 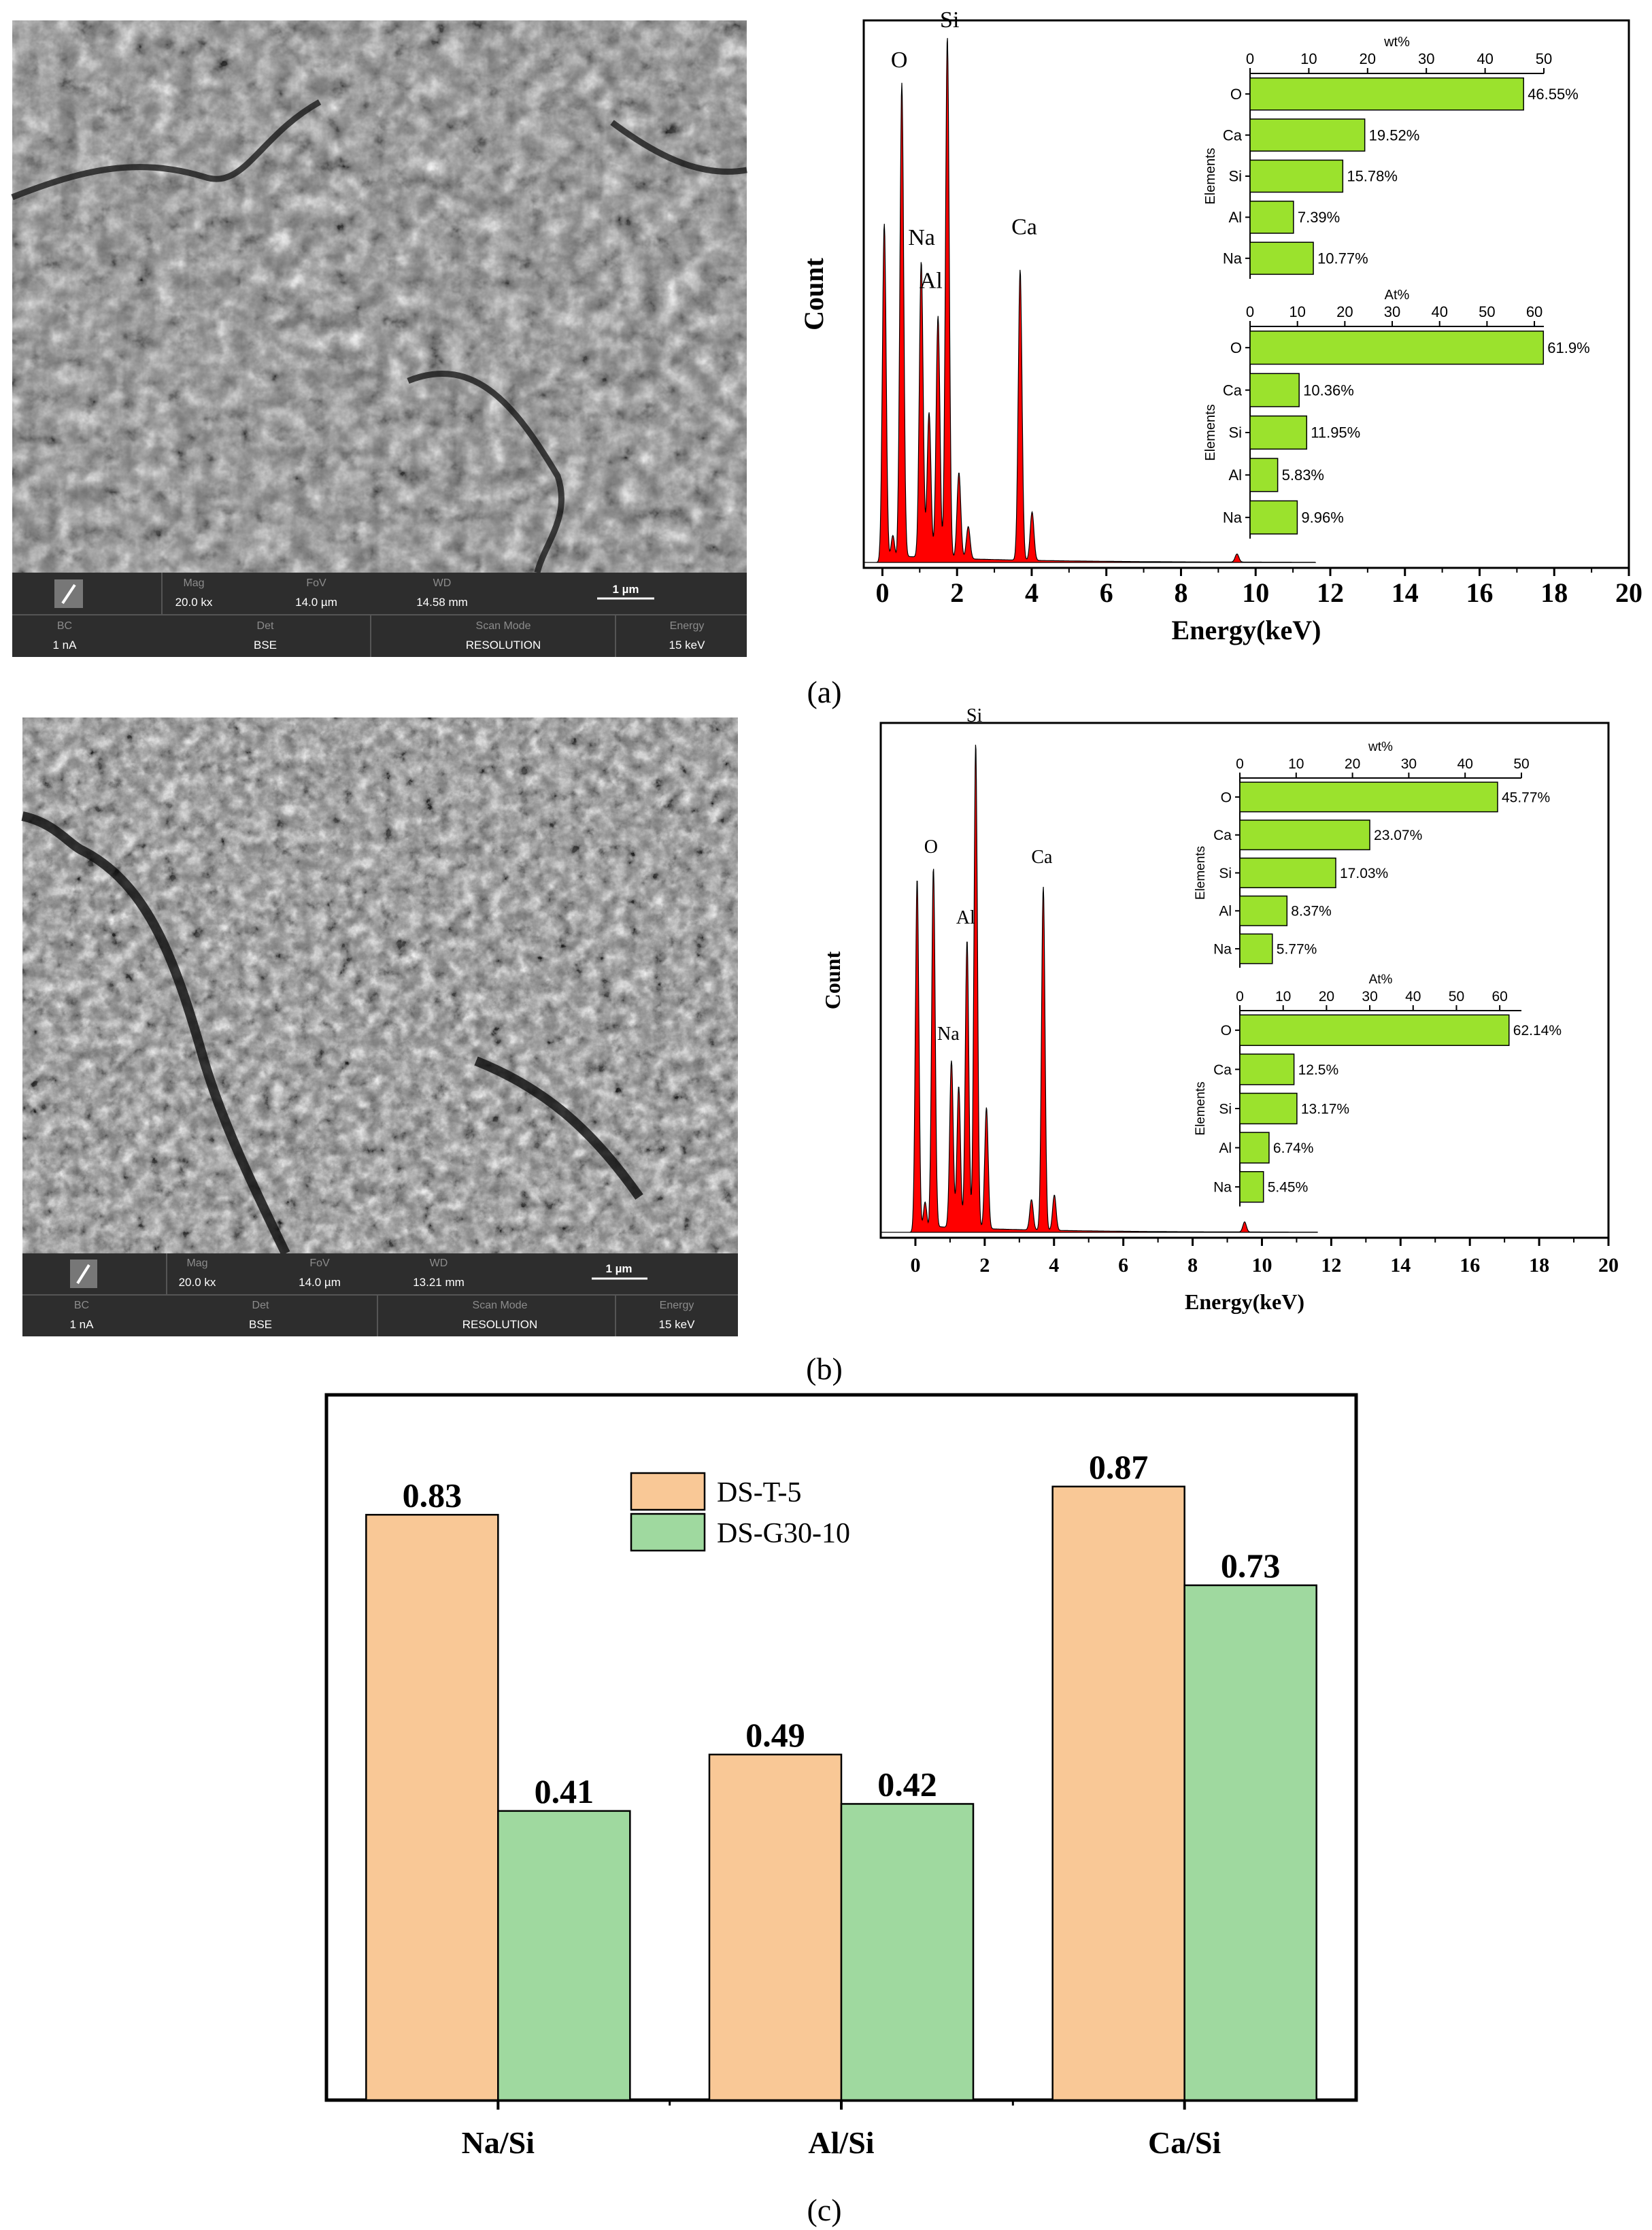 What do you see at coordinates (1107, 592) in the screenshot?
I see `eds-x-tick-label: 6` at bounding box center [1107, 592].